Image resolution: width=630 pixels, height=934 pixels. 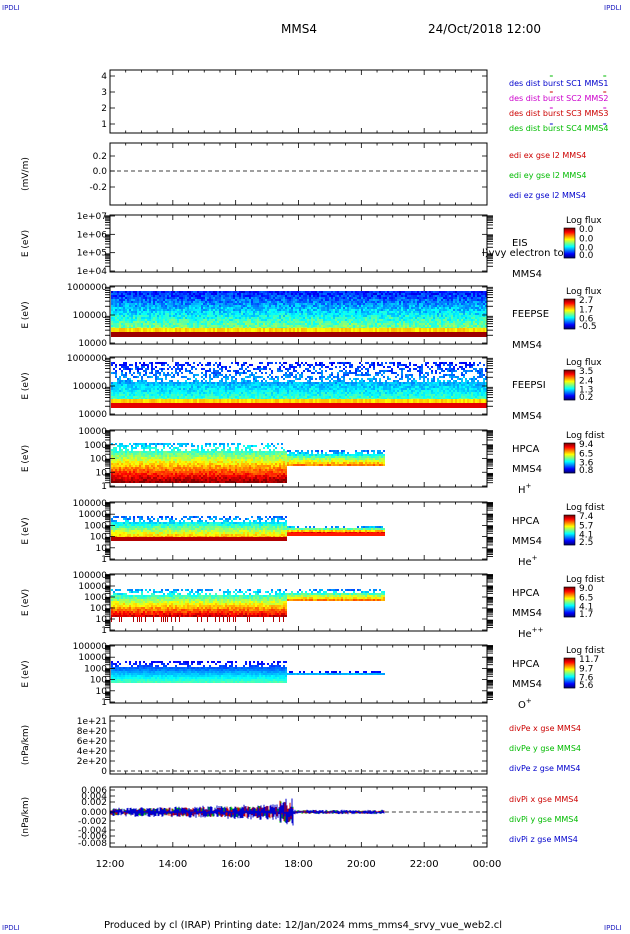 I want to click on species-label-hpca_he: He+, so click(x=528, y=561).